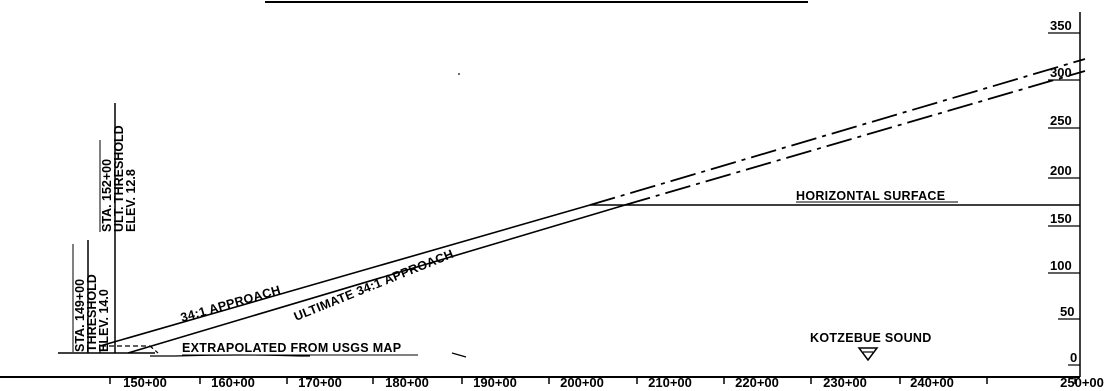 This screenshot has width=1107, height=391. Describe the element at coordinates (1073, 357) in the screenshot. I see `y-tick-label: 0` at that location.